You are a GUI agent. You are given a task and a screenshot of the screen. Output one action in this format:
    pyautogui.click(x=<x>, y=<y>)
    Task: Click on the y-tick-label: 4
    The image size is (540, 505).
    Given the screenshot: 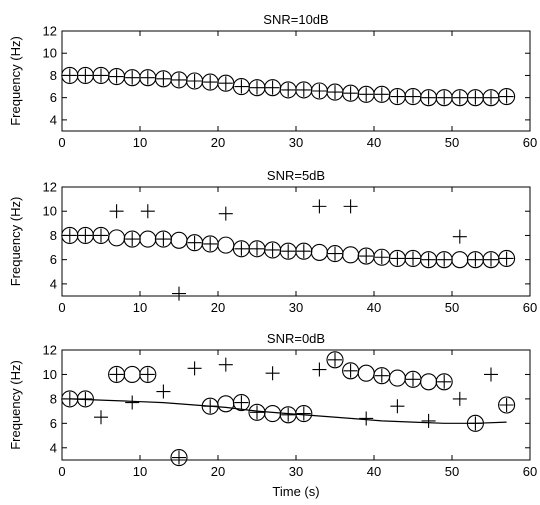 What is the action you would take?
    pyautogui.click(x=53, y=447)
    